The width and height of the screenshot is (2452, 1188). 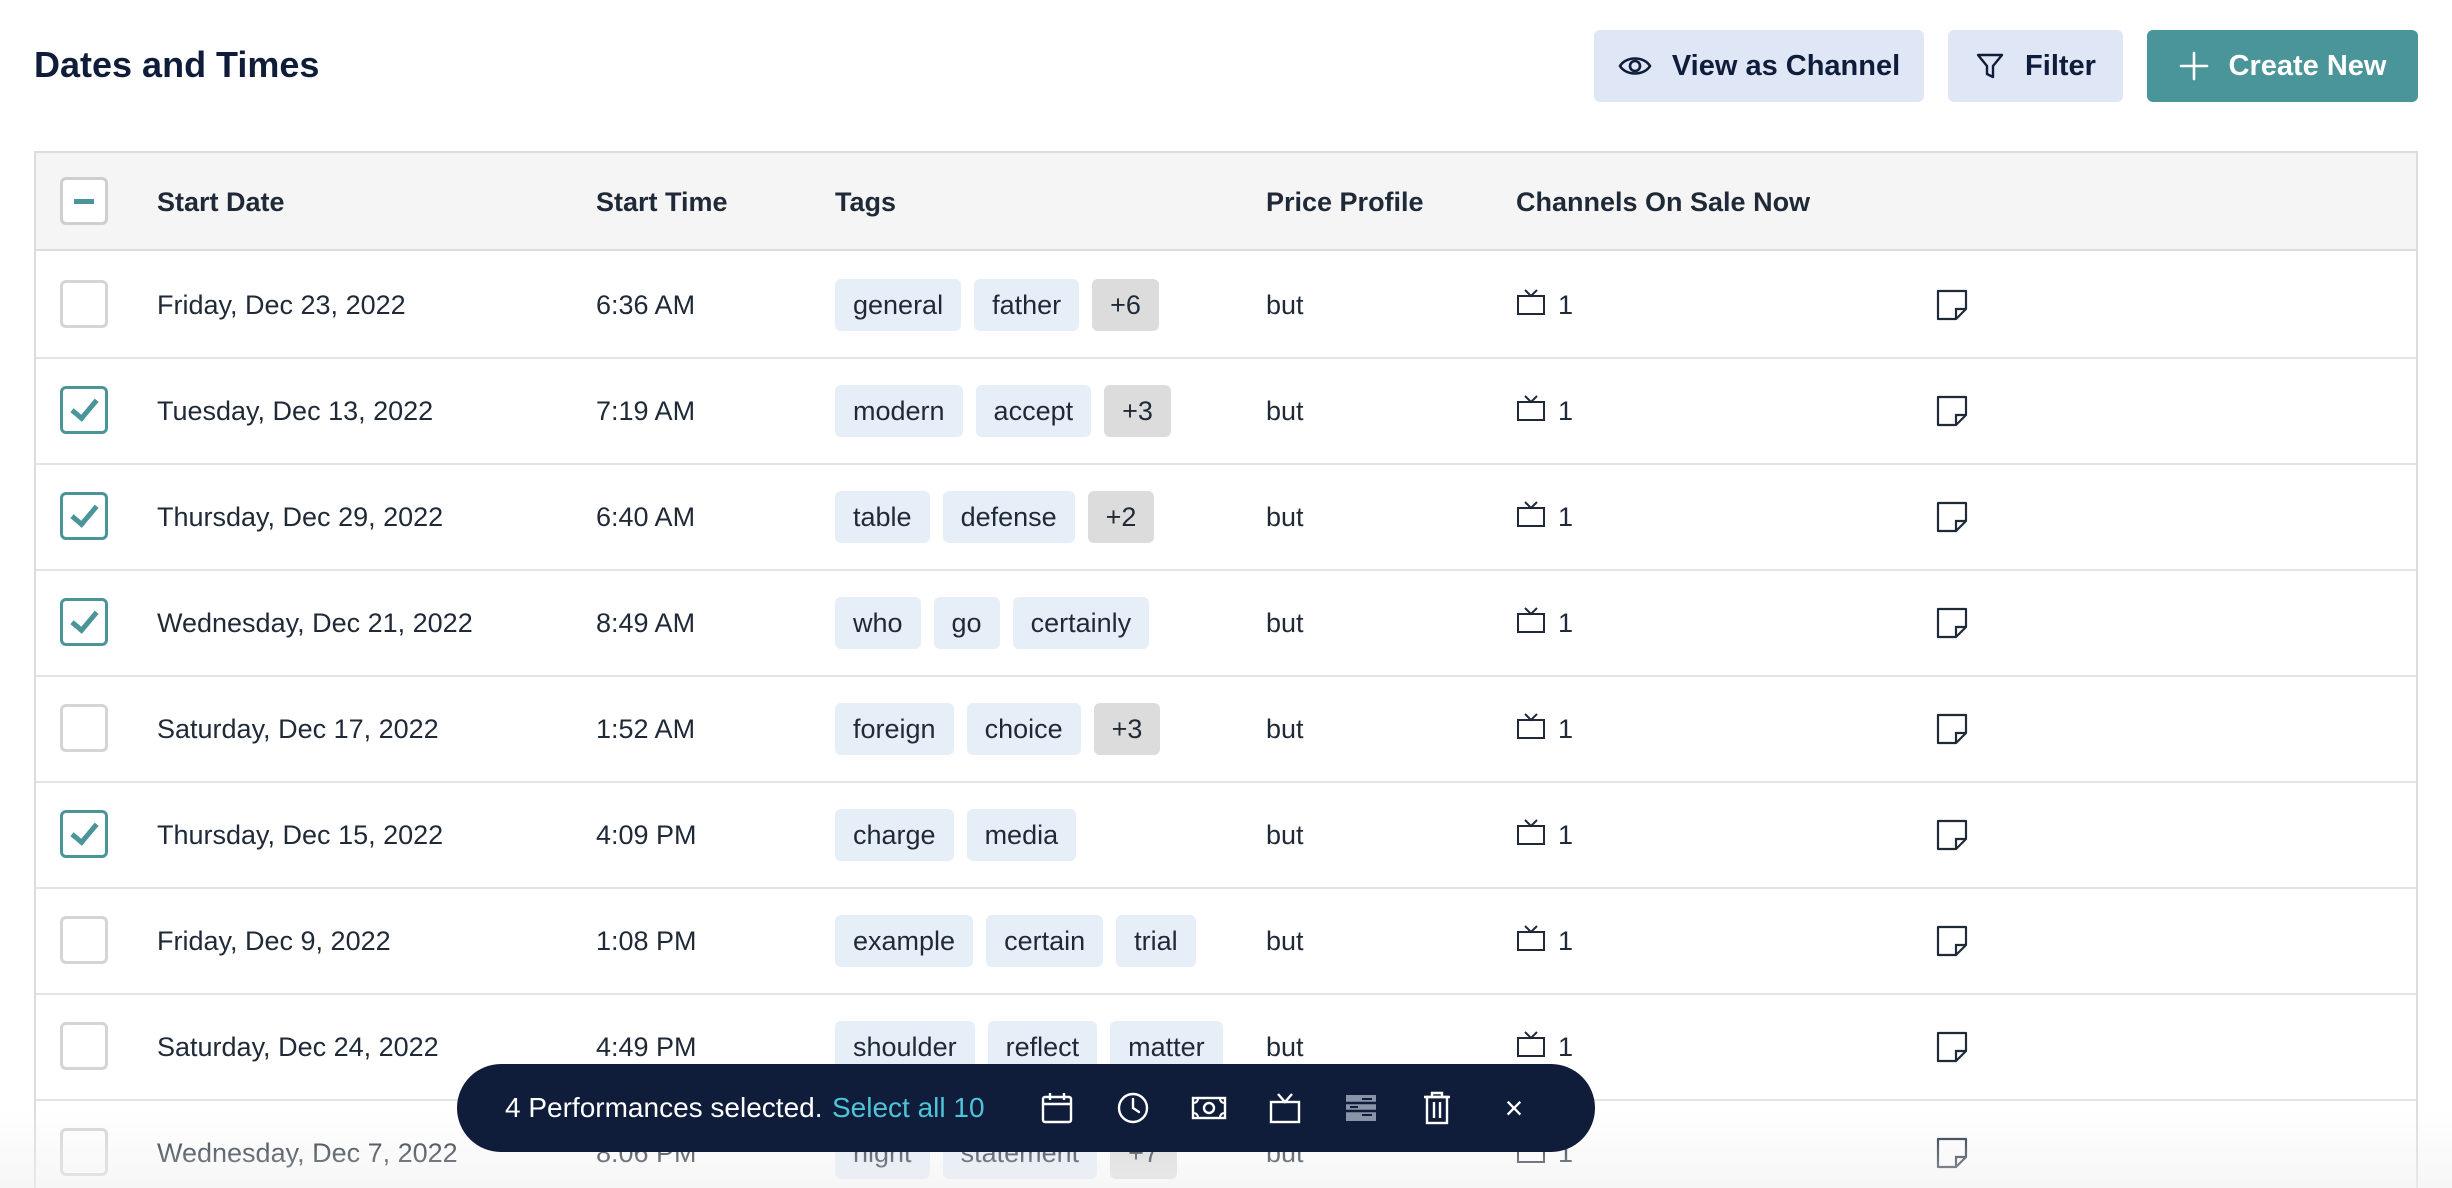 What do you see at coordinates (908, 1107) in the screenshot?
I see `select-all-link: Select all 10` at bounding box center [908, 1107].